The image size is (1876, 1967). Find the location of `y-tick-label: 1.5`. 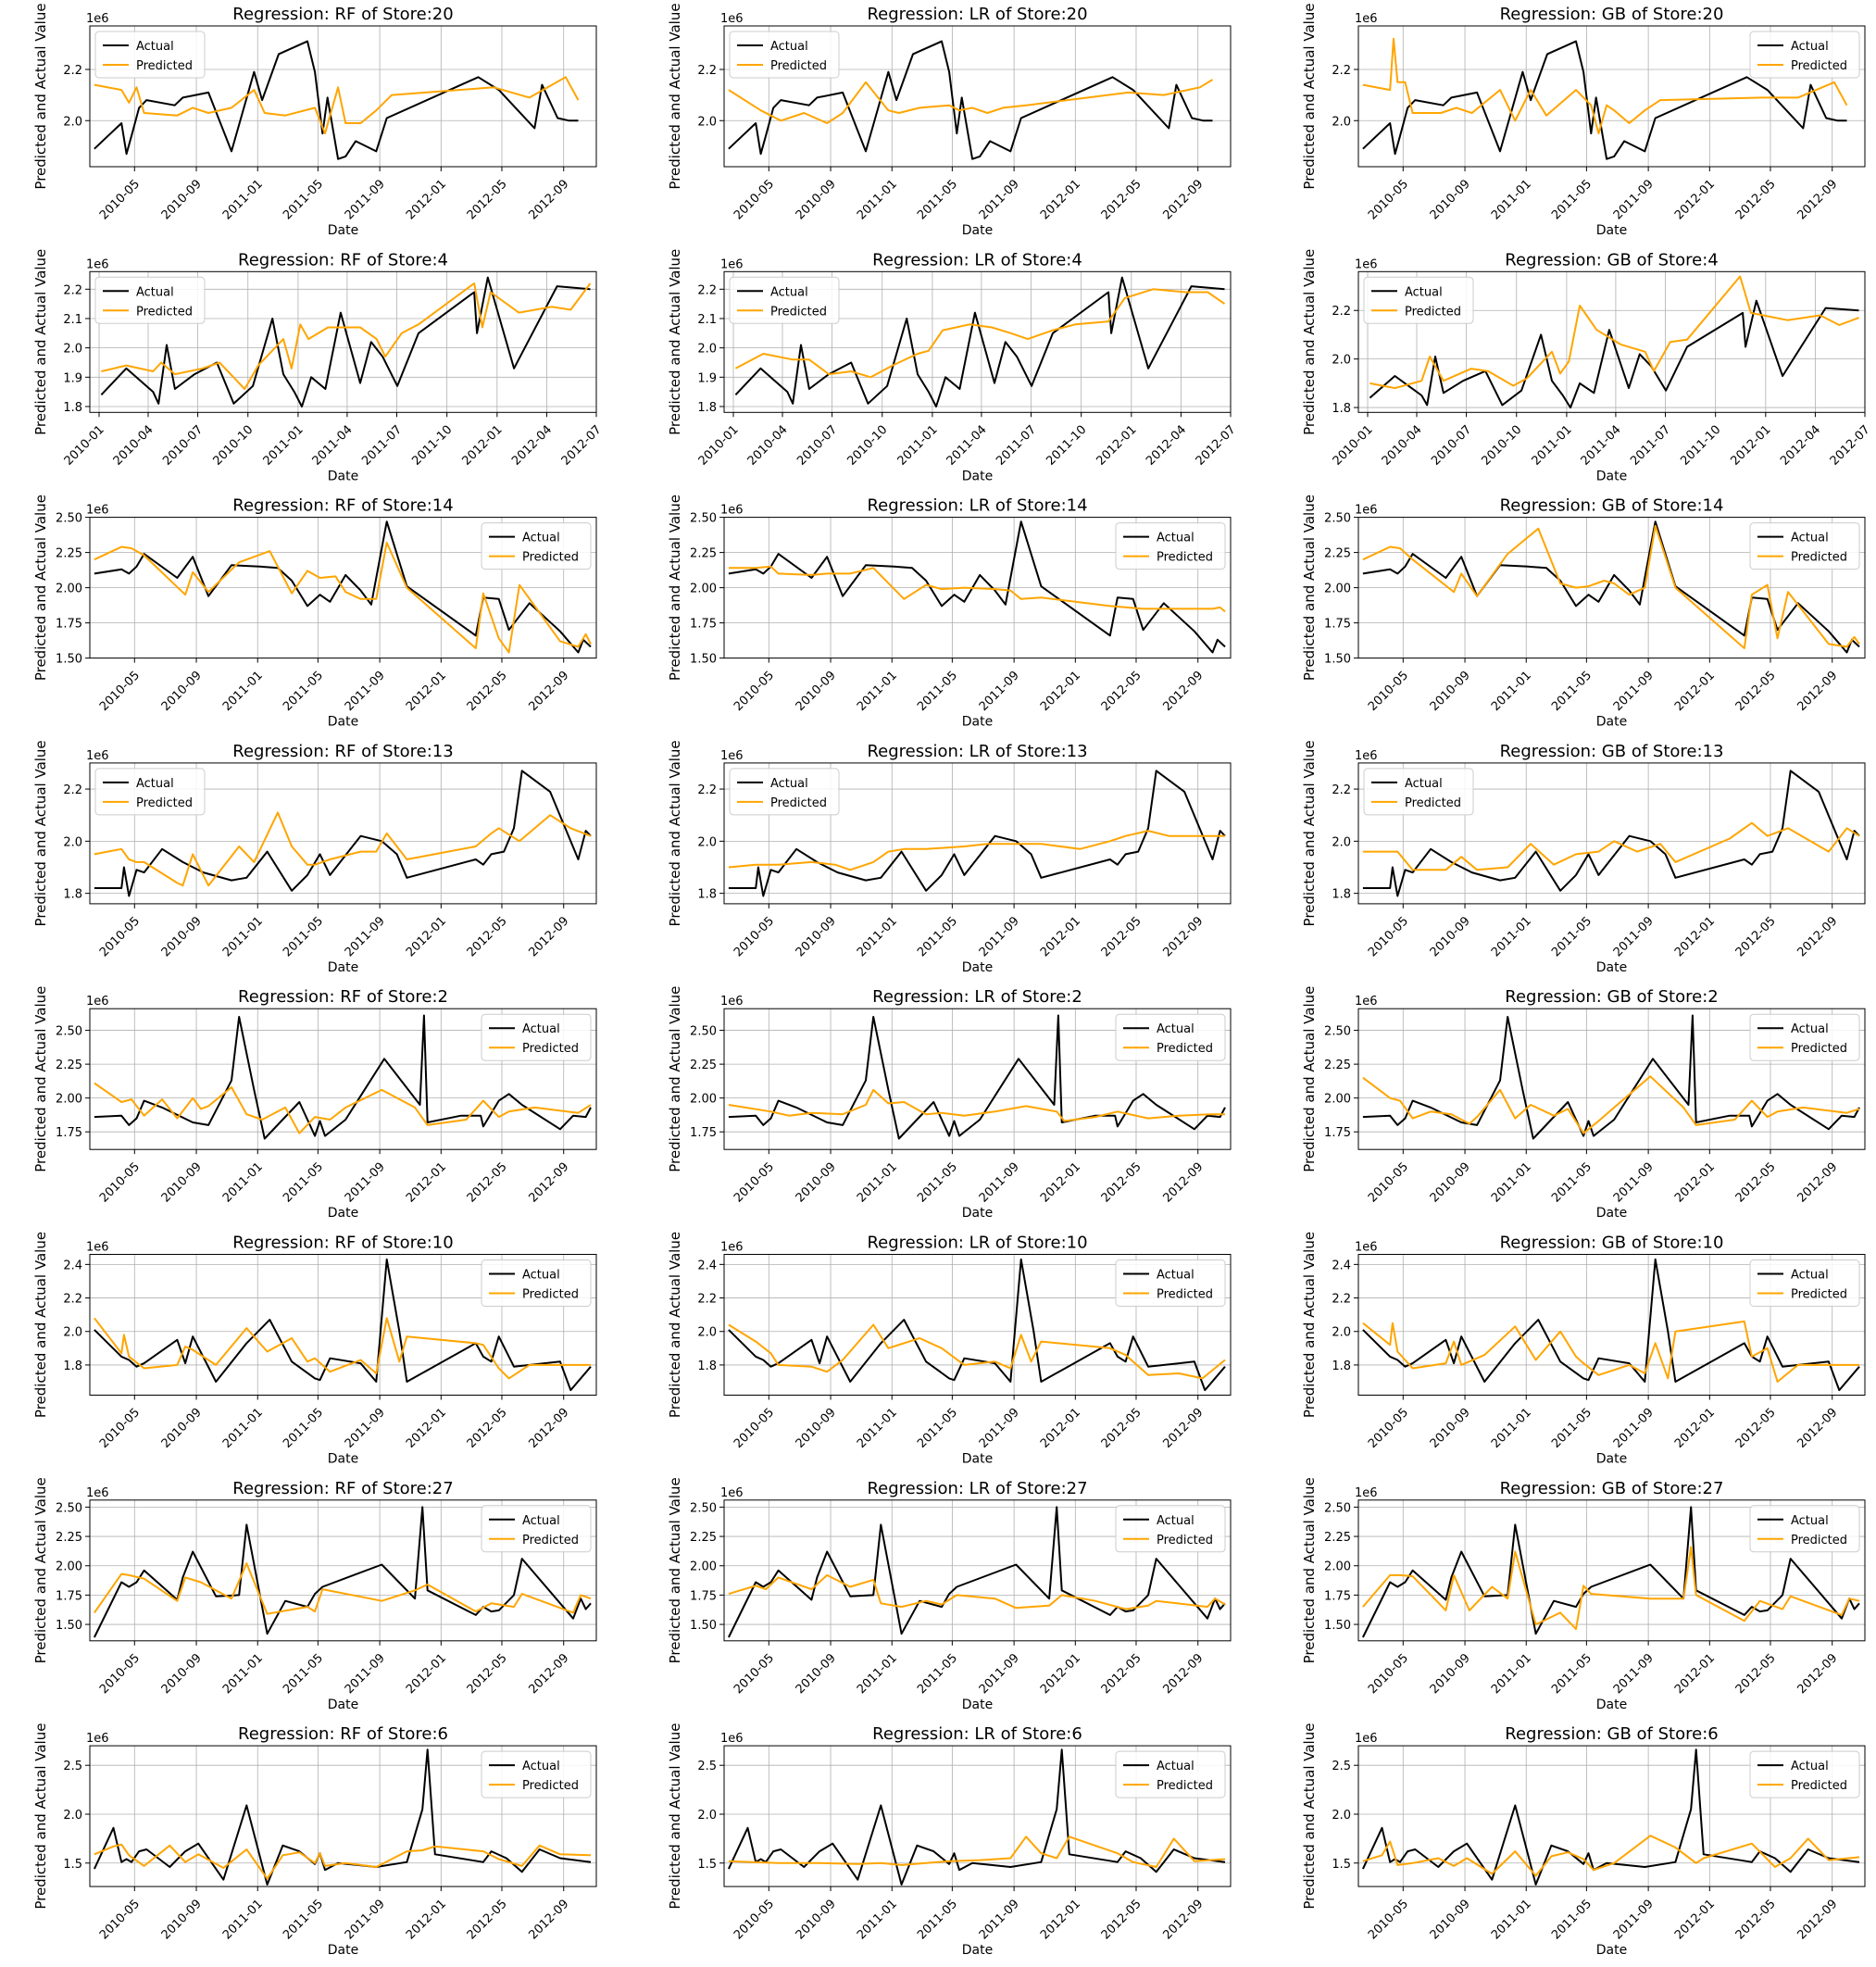

y-tick-label: 1.5 is located at coordinates (707, 1865).